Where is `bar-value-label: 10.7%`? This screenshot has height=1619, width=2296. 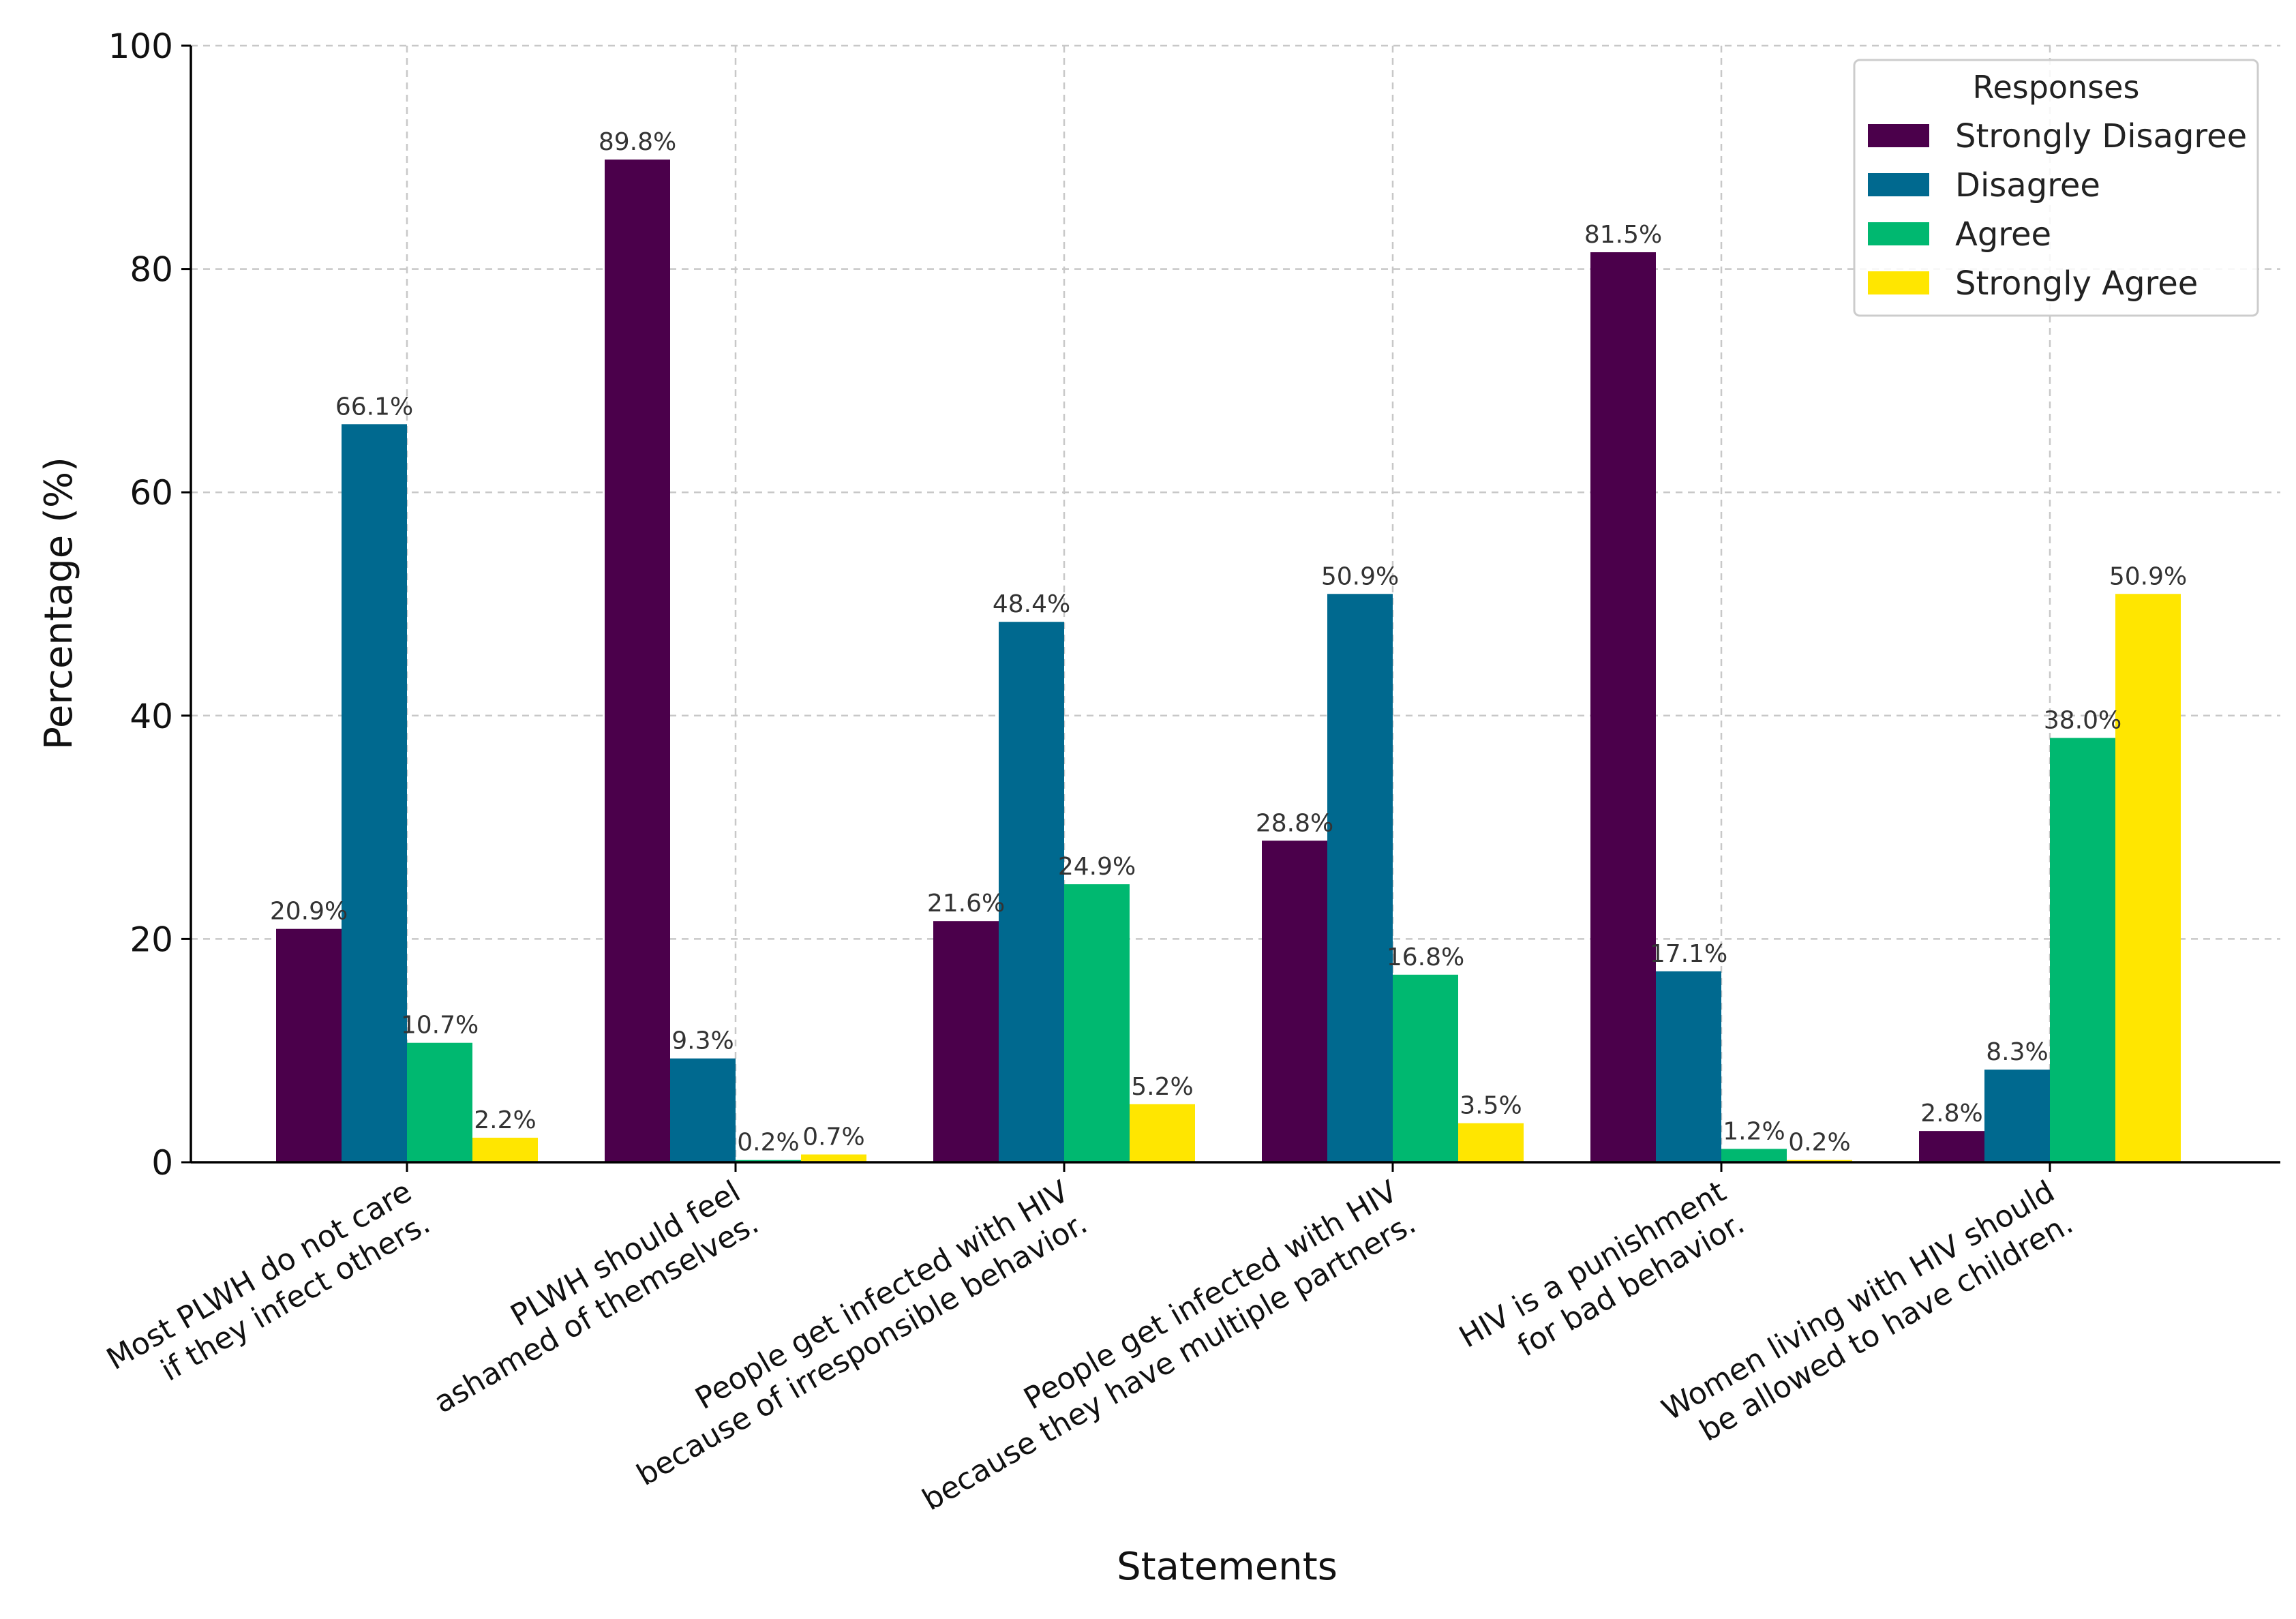
bar-value-label: 10.7% is located at coordinates (440, 1026).